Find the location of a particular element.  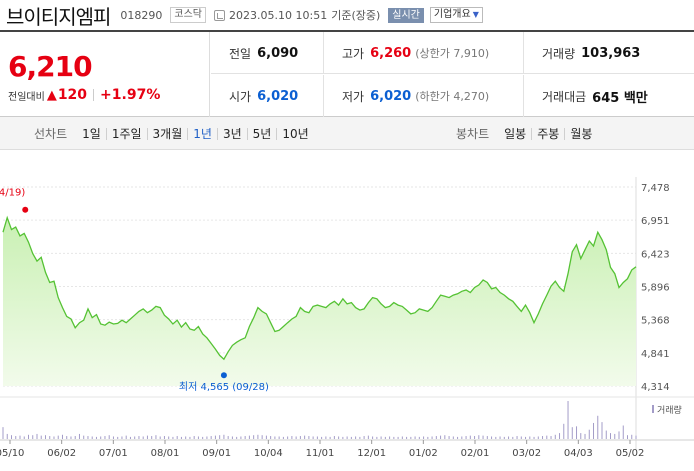

x-tick-label: 12/01 is located at coordinates (371, 453).